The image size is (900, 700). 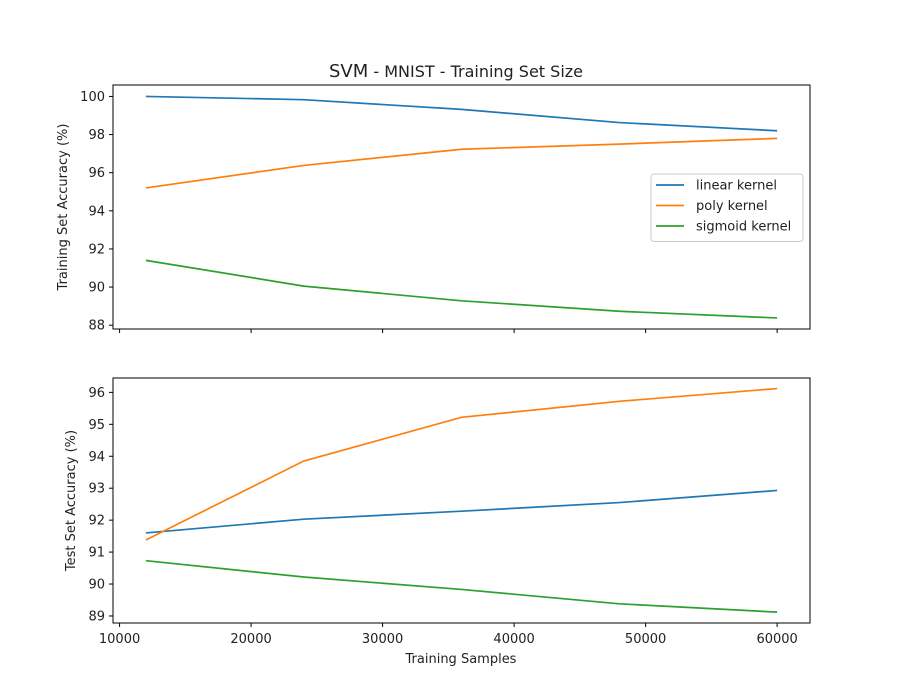 What do you see at coordinates (732, 206) in the screenshot?
I see `legend-label-poly-kernel: poly kernel` at bounding box center [732, 206].